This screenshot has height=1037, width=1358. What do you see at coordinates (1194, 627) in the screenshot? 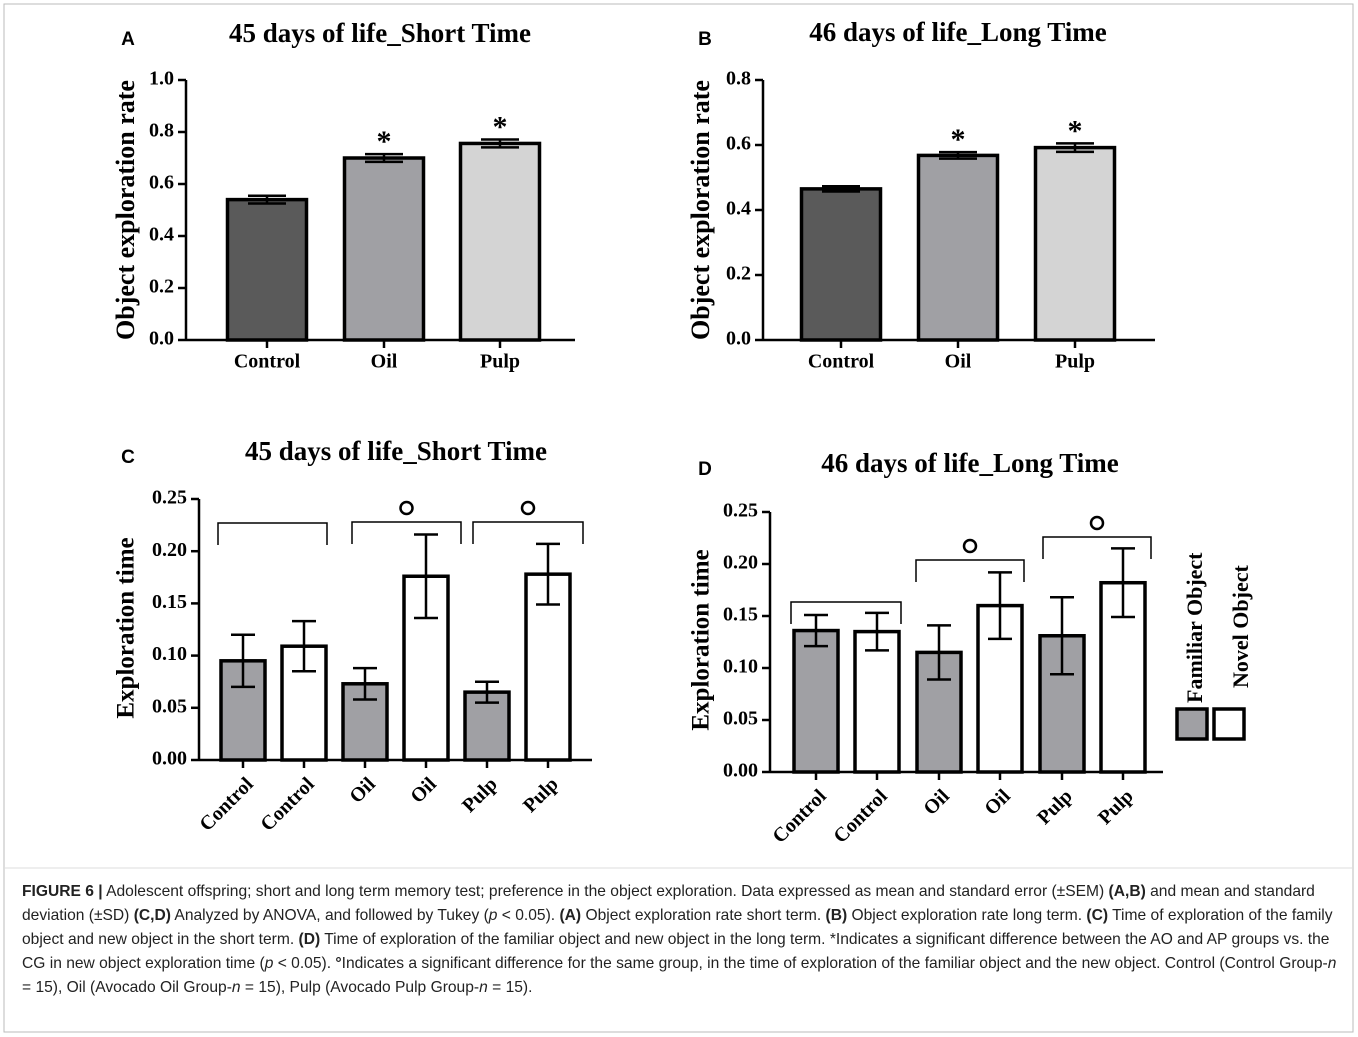
I see `legend-label: Familiar Object` at bounding box center [1194, 627].